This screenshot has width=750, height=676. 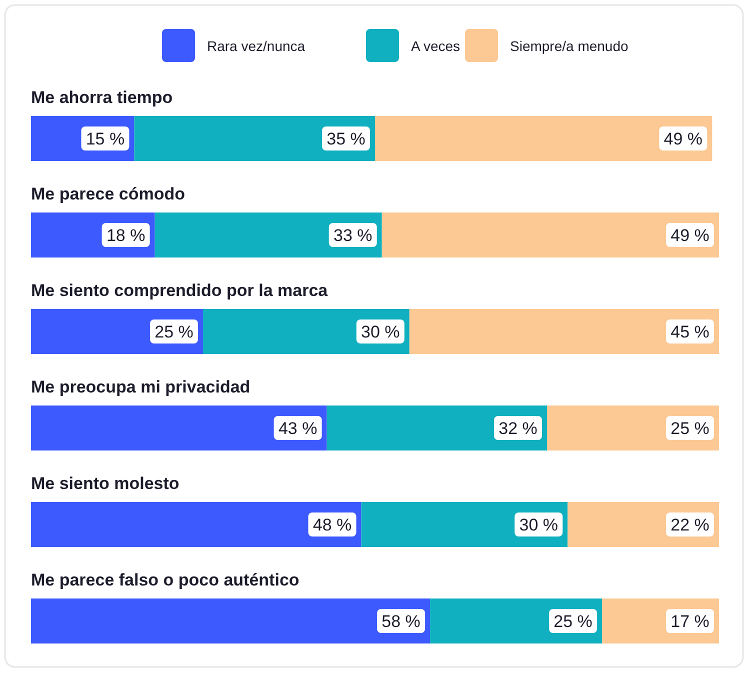 I want to click on y-tick-label: Me ahorra tiempo, so click(x=102, y=97).